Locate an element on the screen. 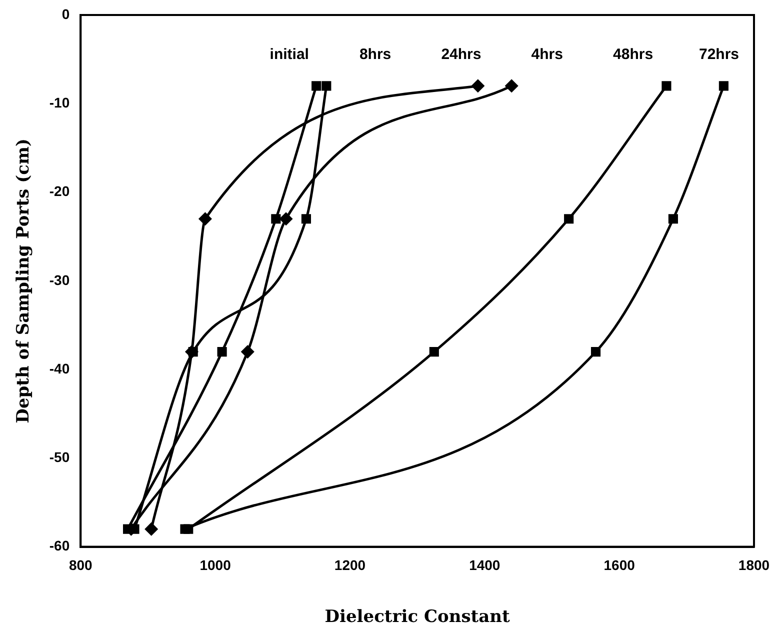  y-tick-label: 0 is located at coordinates (66, 14).